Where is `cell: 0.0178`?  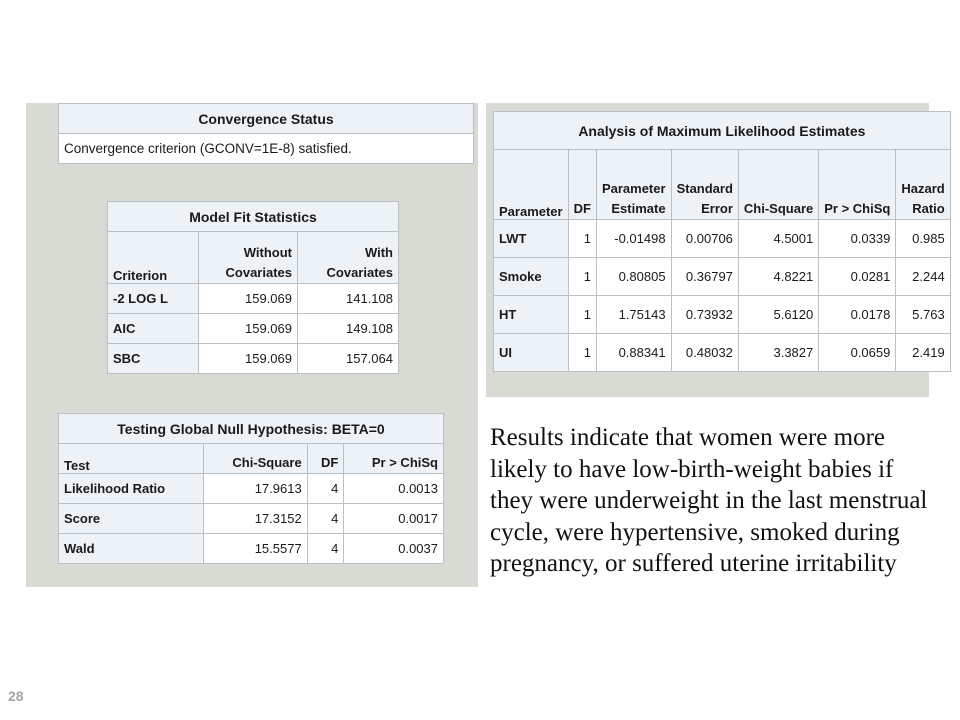
cell: 0.0178 is located at coordinates (857, 314).